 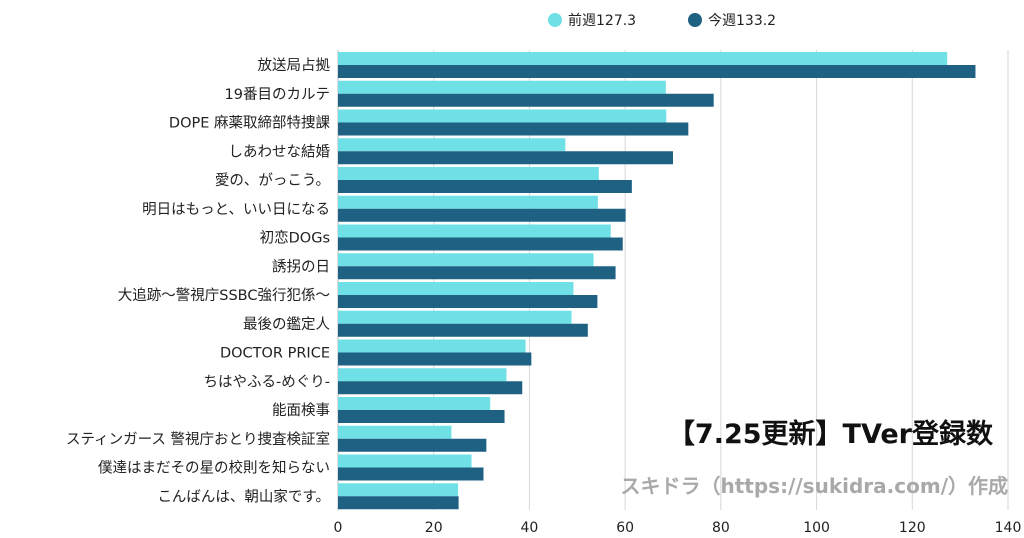 I want to click on x-tick-80: 80, so click(x=721, y=528).